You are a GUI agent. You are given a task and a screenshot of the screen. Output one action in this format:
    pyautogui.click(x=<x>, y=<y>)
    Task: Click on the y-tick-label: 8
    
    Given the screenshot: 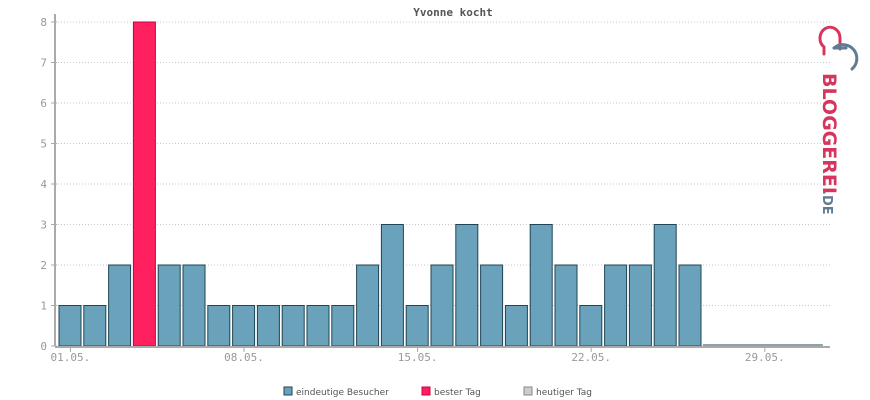 What is the action you would take?
    pyautogui.click(x=43, y=22)
    